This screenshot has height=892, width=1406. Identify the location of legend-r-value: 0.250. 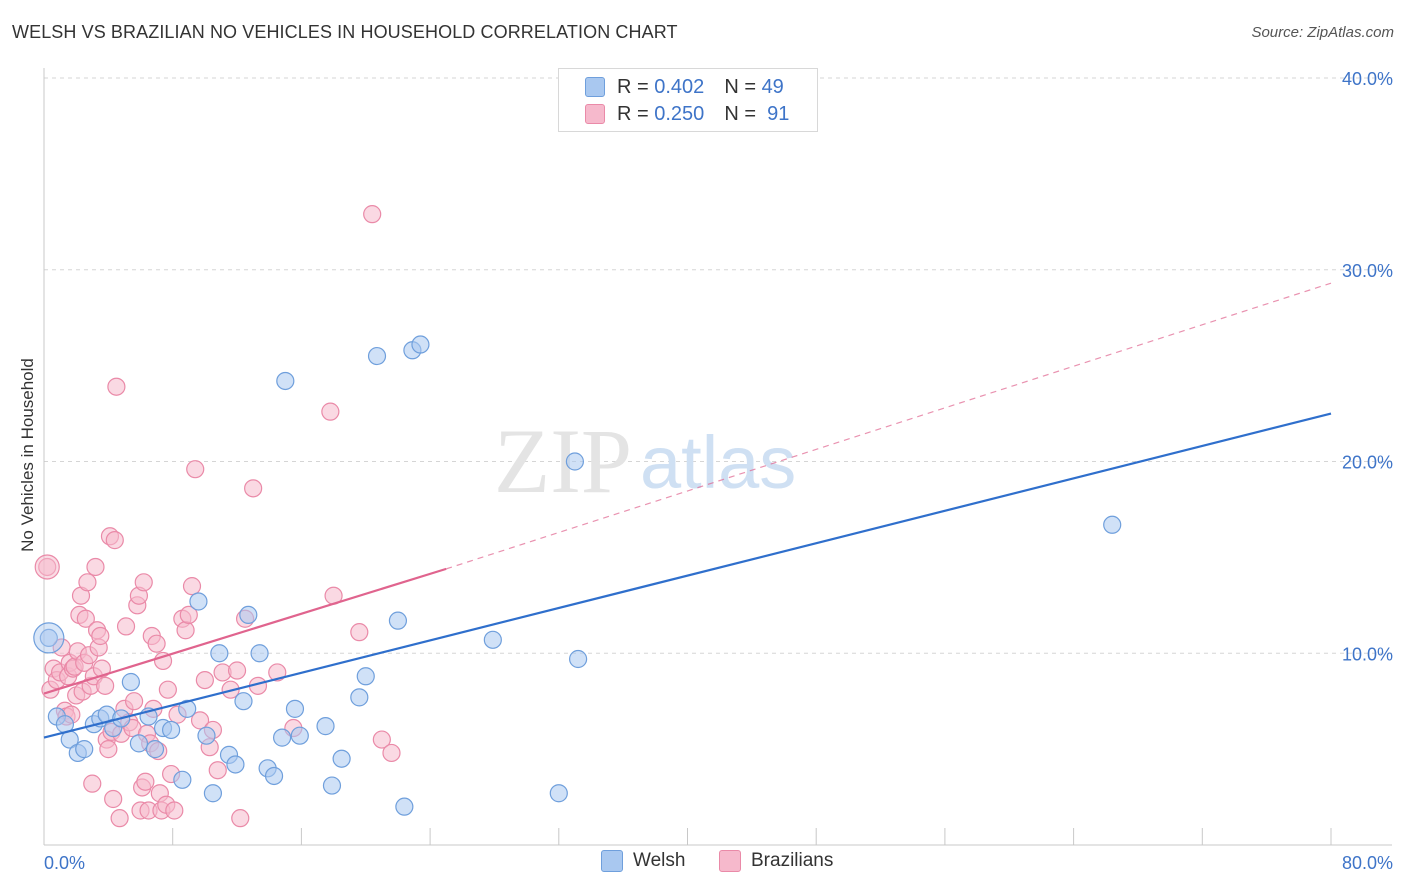
(679, 113).